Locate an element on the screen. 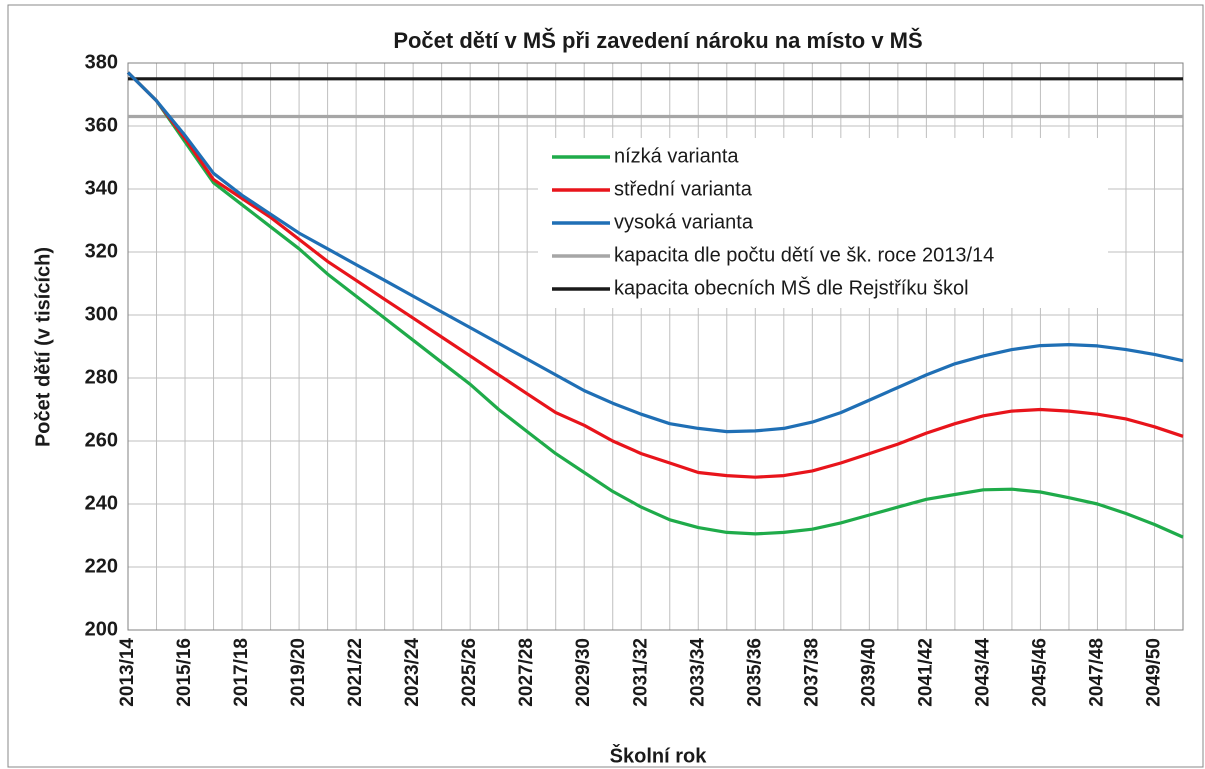  x-tick-label: 2031/32 is located at coordinates (640, 672).